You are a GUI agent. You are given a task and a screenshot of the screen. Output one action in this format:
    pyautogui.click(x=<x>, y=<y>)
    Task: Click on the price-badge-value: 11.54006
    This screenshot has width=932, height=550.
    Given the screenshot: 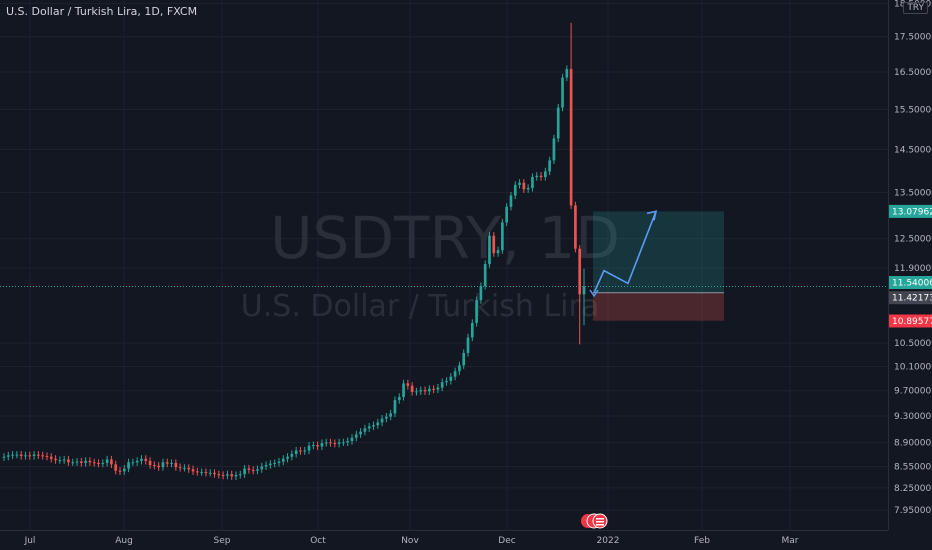 What is the action you would take?
    pyautogui.click(x=912, y=284)
    